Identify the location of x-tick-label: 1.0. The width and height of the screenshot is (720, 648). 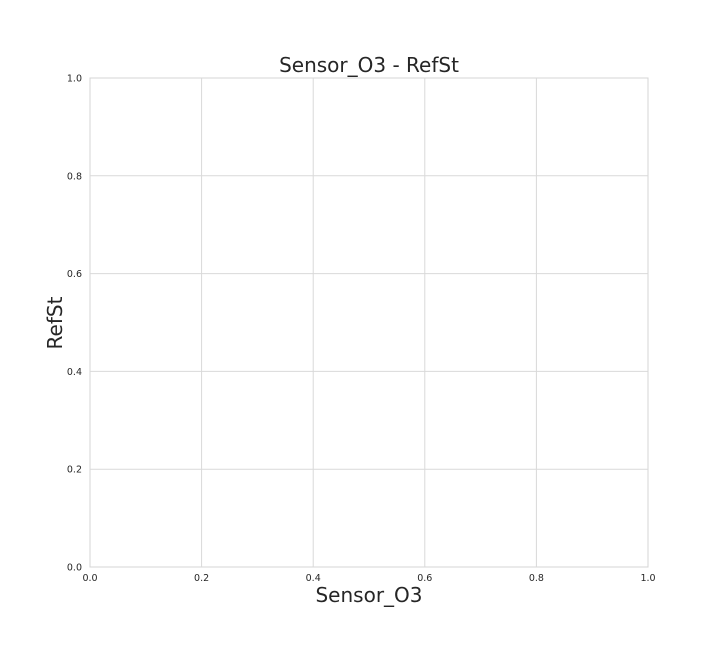
(647, 578).